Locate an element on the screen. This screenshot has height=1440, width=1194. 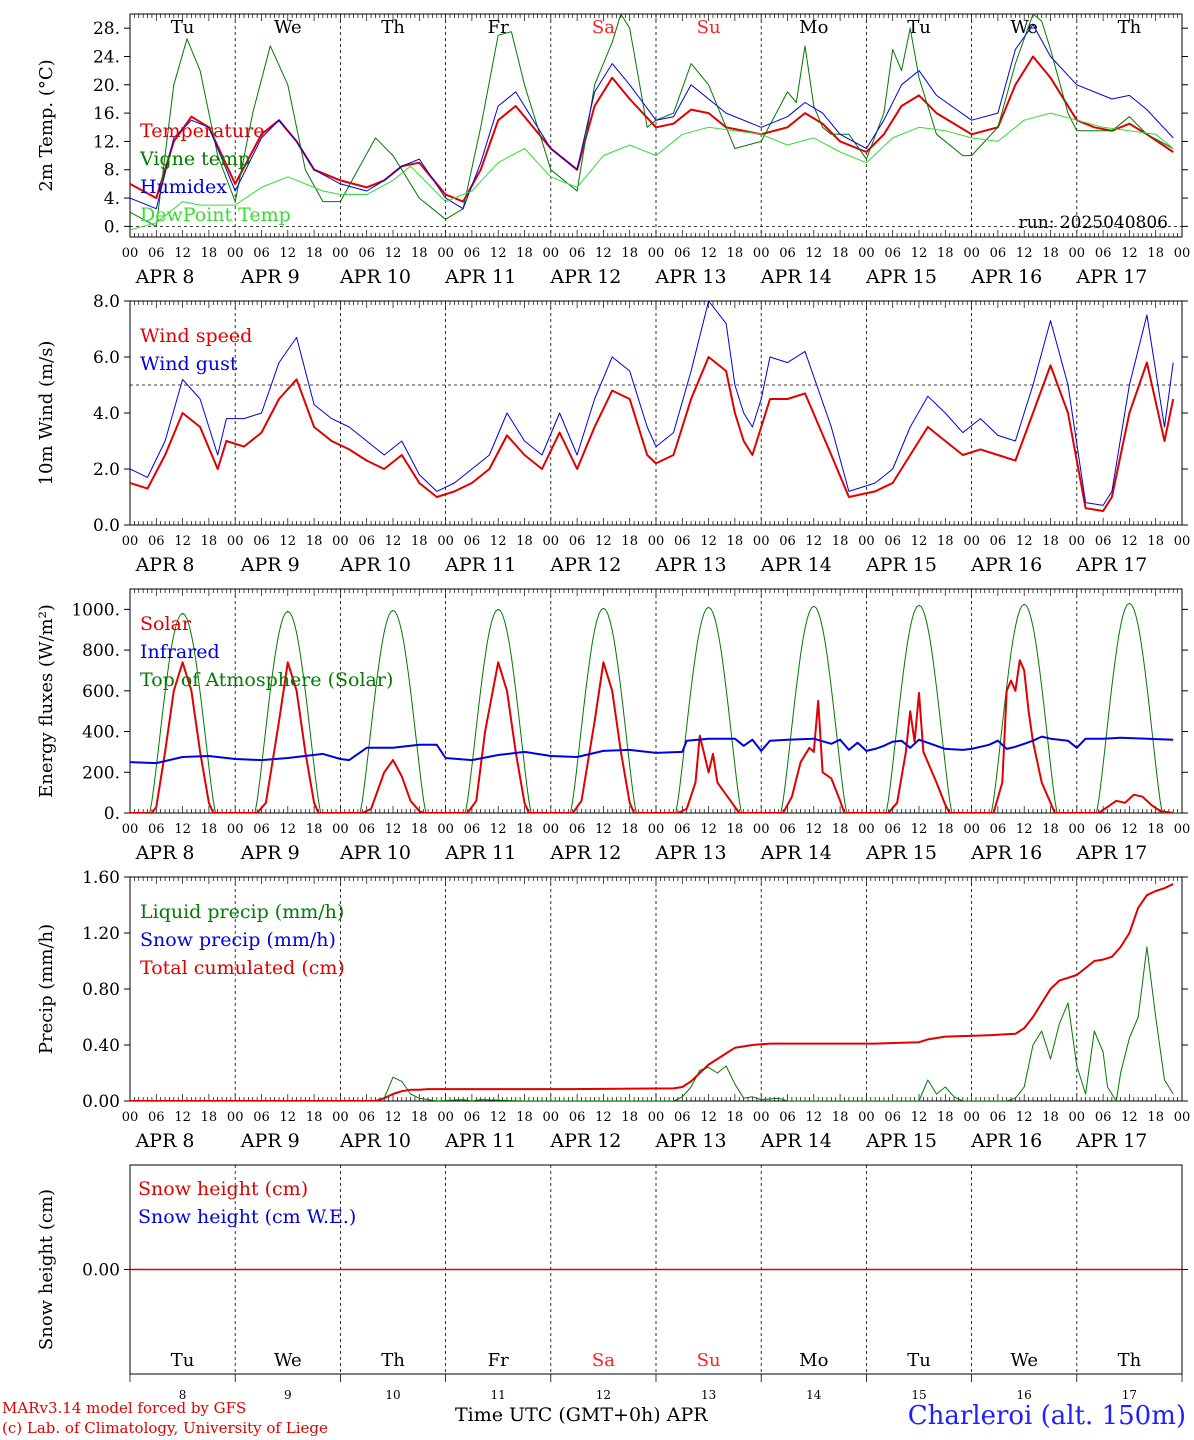
legend-entry: Wind gust is located at coordinates (189, 364).